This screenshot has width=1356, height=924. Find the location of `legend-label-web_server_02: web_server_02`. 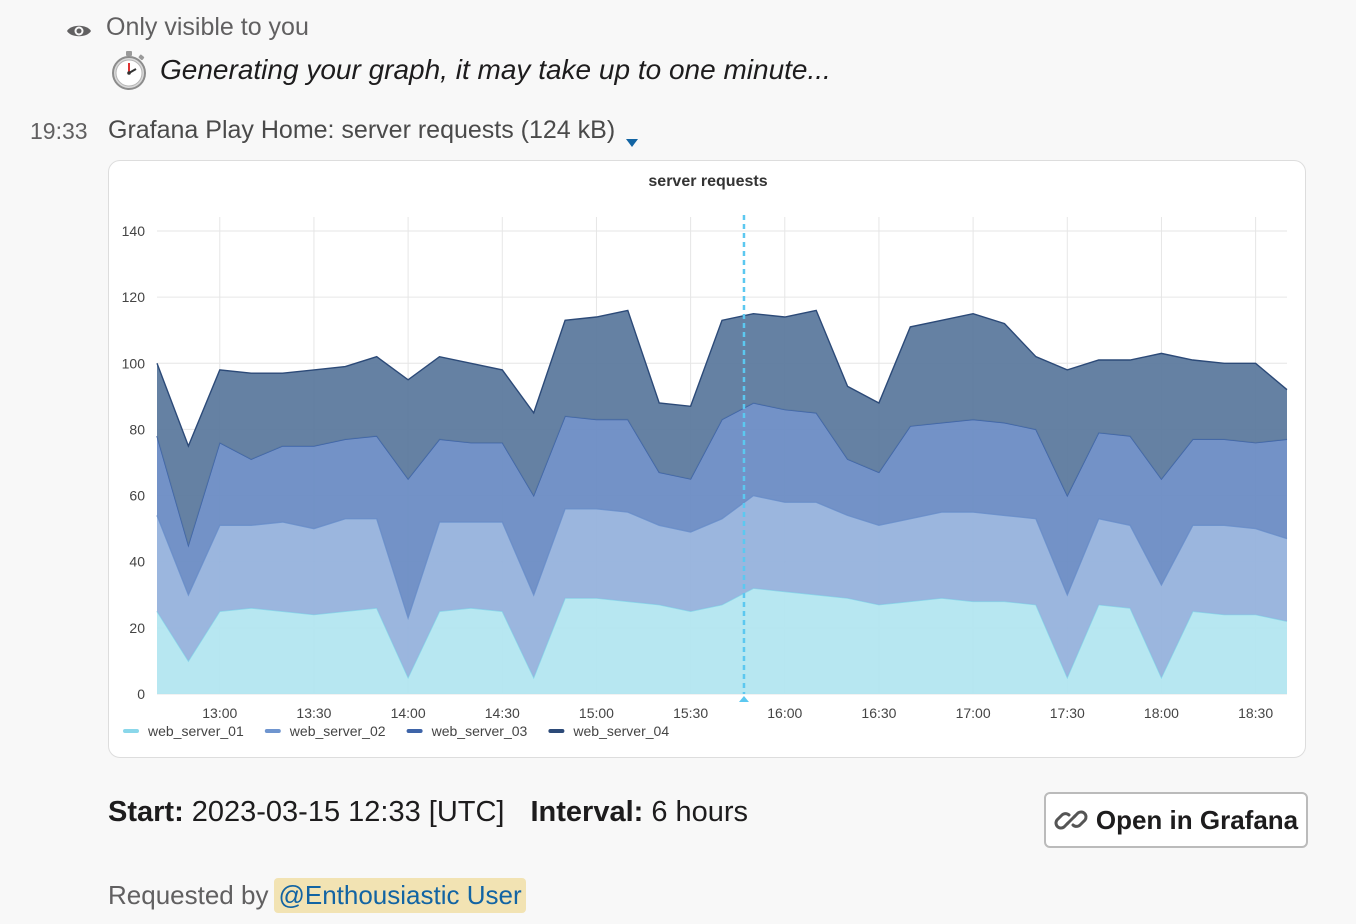

legend-label-web_server_02: web_server_02 is located at coordinates (337, 731).